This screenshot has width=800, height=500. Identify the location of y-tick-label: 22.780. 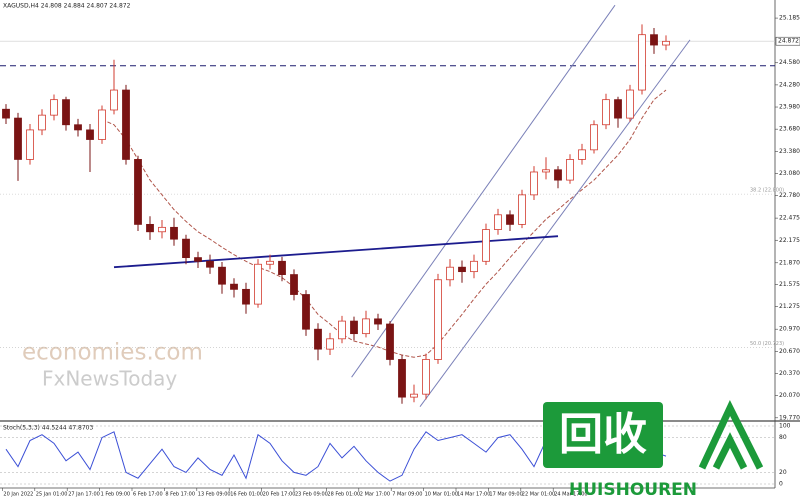
(789, 195).